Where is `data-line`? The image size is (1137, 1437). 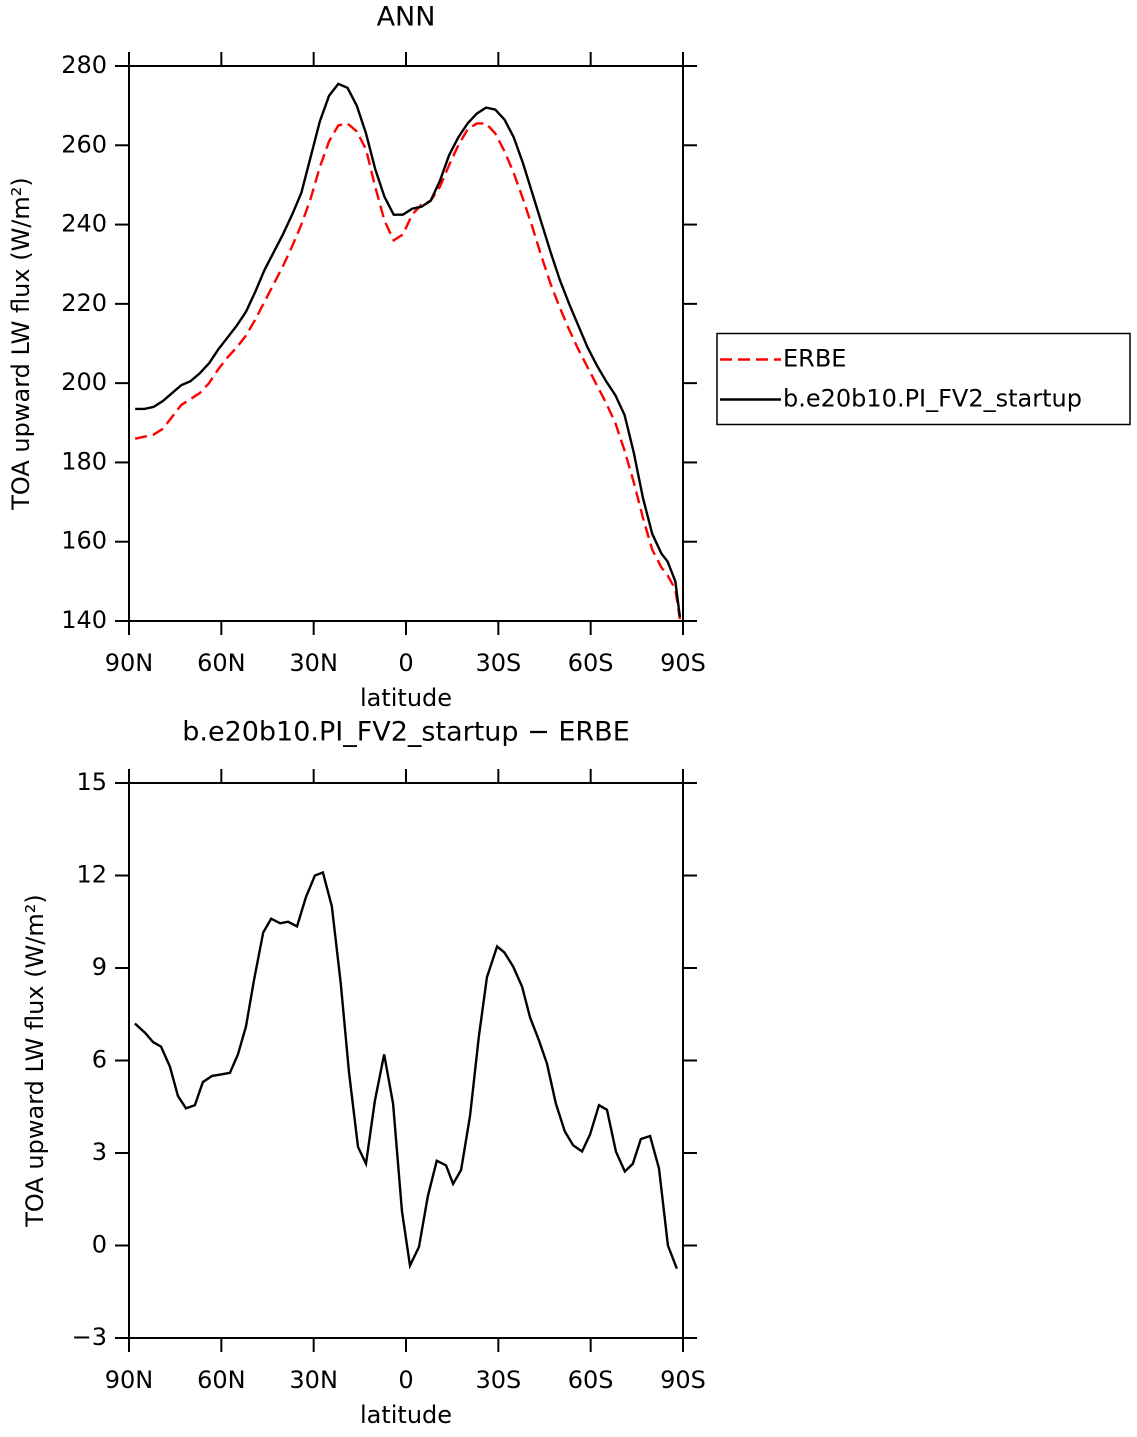
data-line is located at coordinates (406, 1070).